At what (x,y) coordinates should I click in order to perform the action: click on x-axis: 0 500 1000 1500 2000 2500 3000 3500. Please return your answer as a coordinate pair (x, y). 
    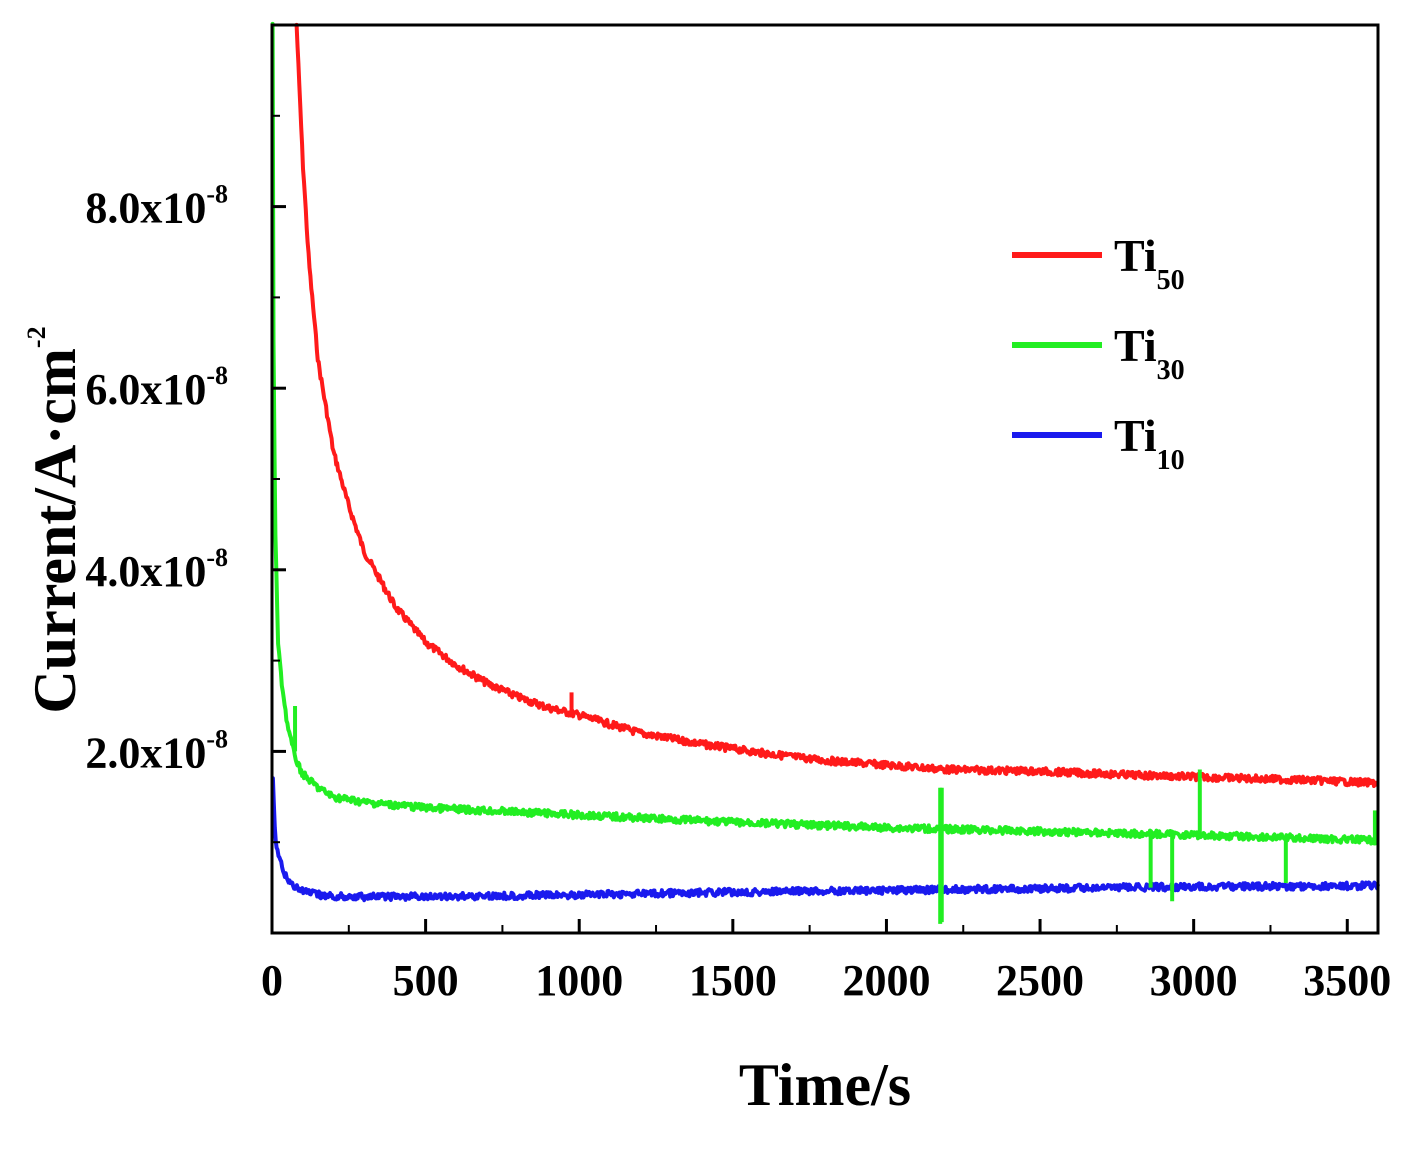
    Looking at the image, I should click on (826, 962).